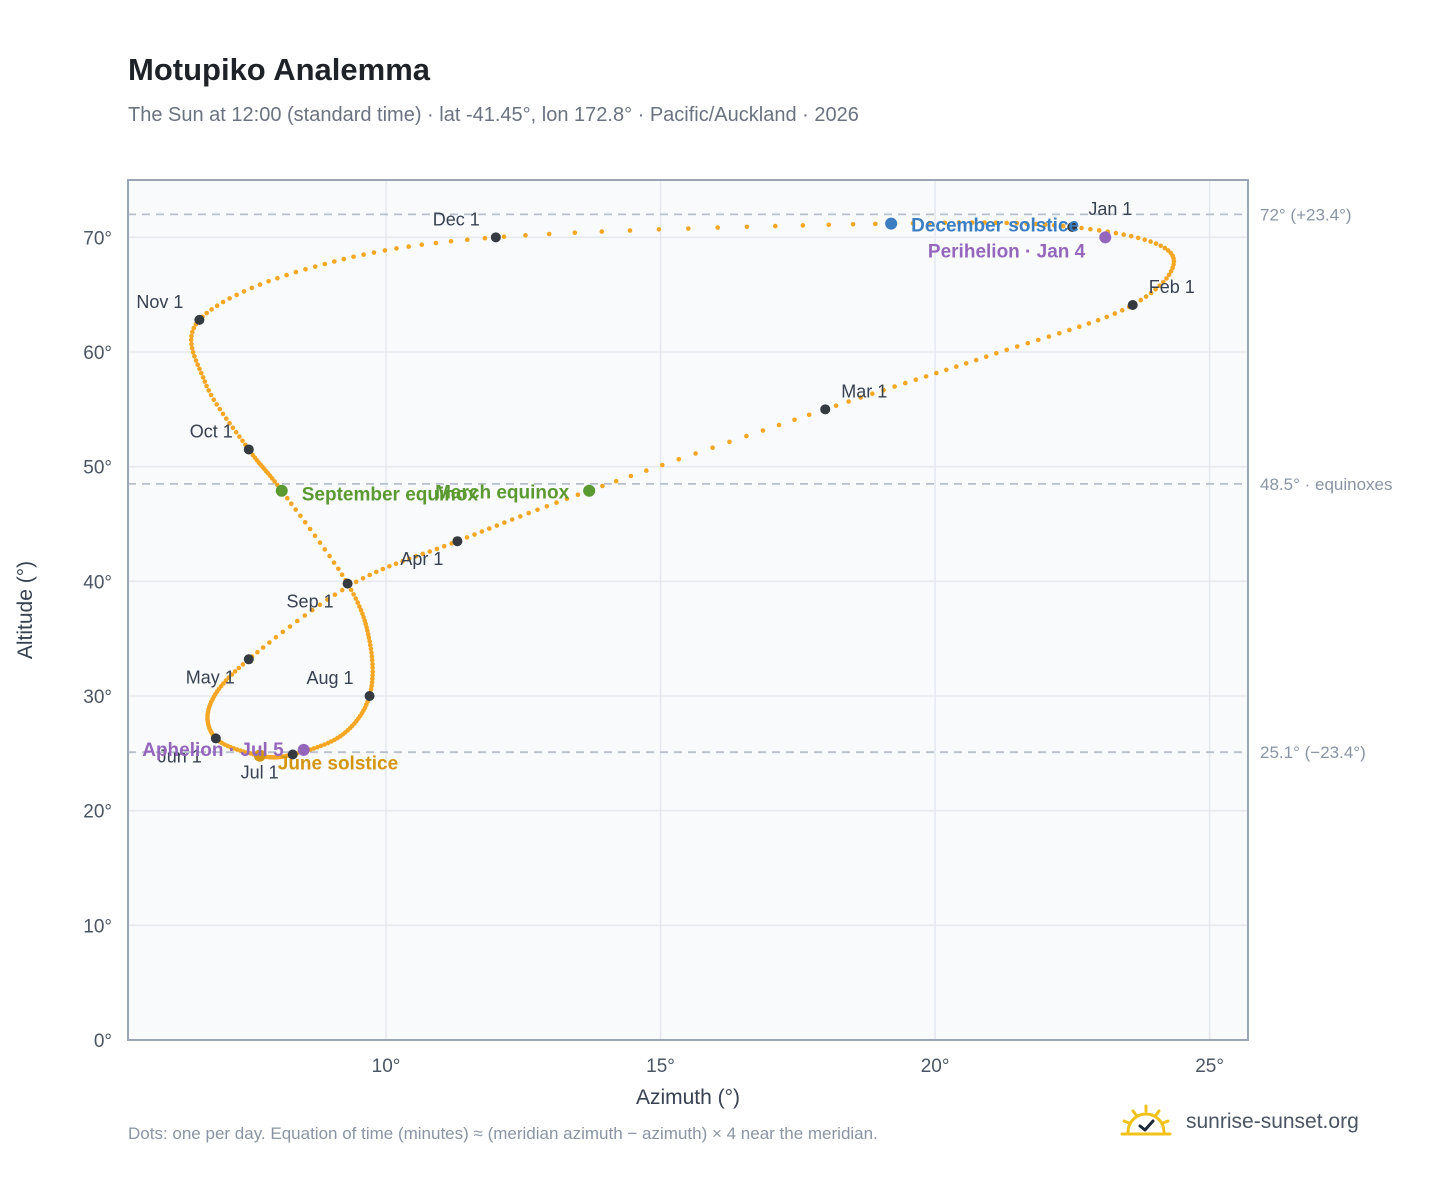 This screenshot has height=1188, width=1448. Describe the element at coordinates (213, 750) in the screenshot. I see `event-label: Aphelion · Jul 5` at that location.